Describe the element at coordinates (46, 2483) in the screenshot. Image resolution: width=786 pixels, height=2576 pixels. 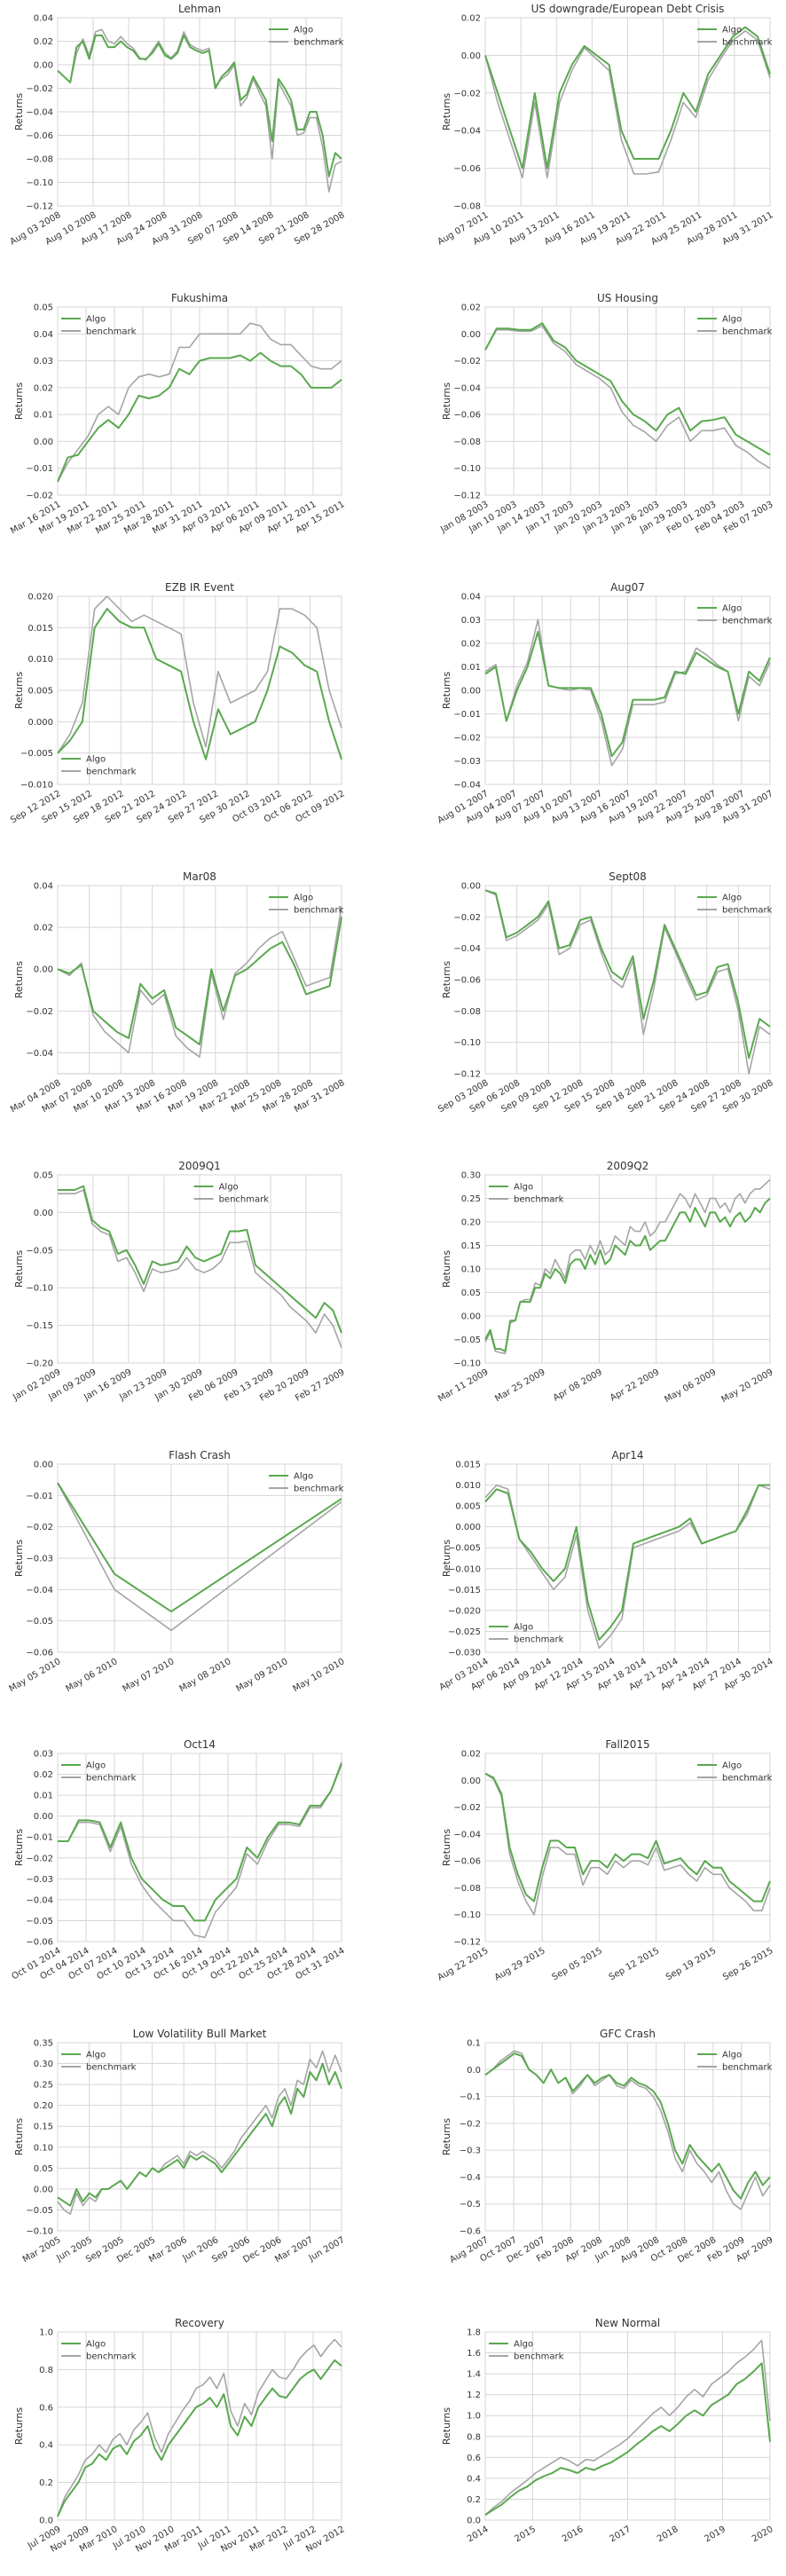
I see `y-tick-label: 0.2` at that location.